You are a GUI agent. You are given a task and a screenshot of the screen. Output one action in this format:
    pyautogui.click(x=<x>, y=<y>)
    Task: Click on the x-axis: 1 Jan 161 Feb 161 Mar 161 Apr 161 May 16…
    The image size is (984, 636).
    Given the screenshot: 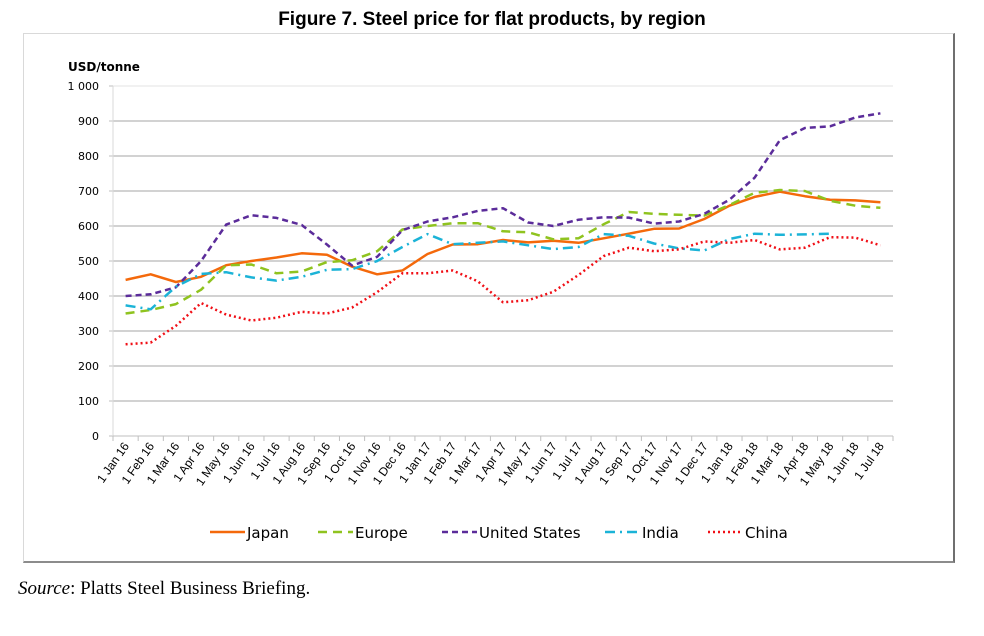 What is the action you would take?
    pyautogui.click(x=494, y=461)
    